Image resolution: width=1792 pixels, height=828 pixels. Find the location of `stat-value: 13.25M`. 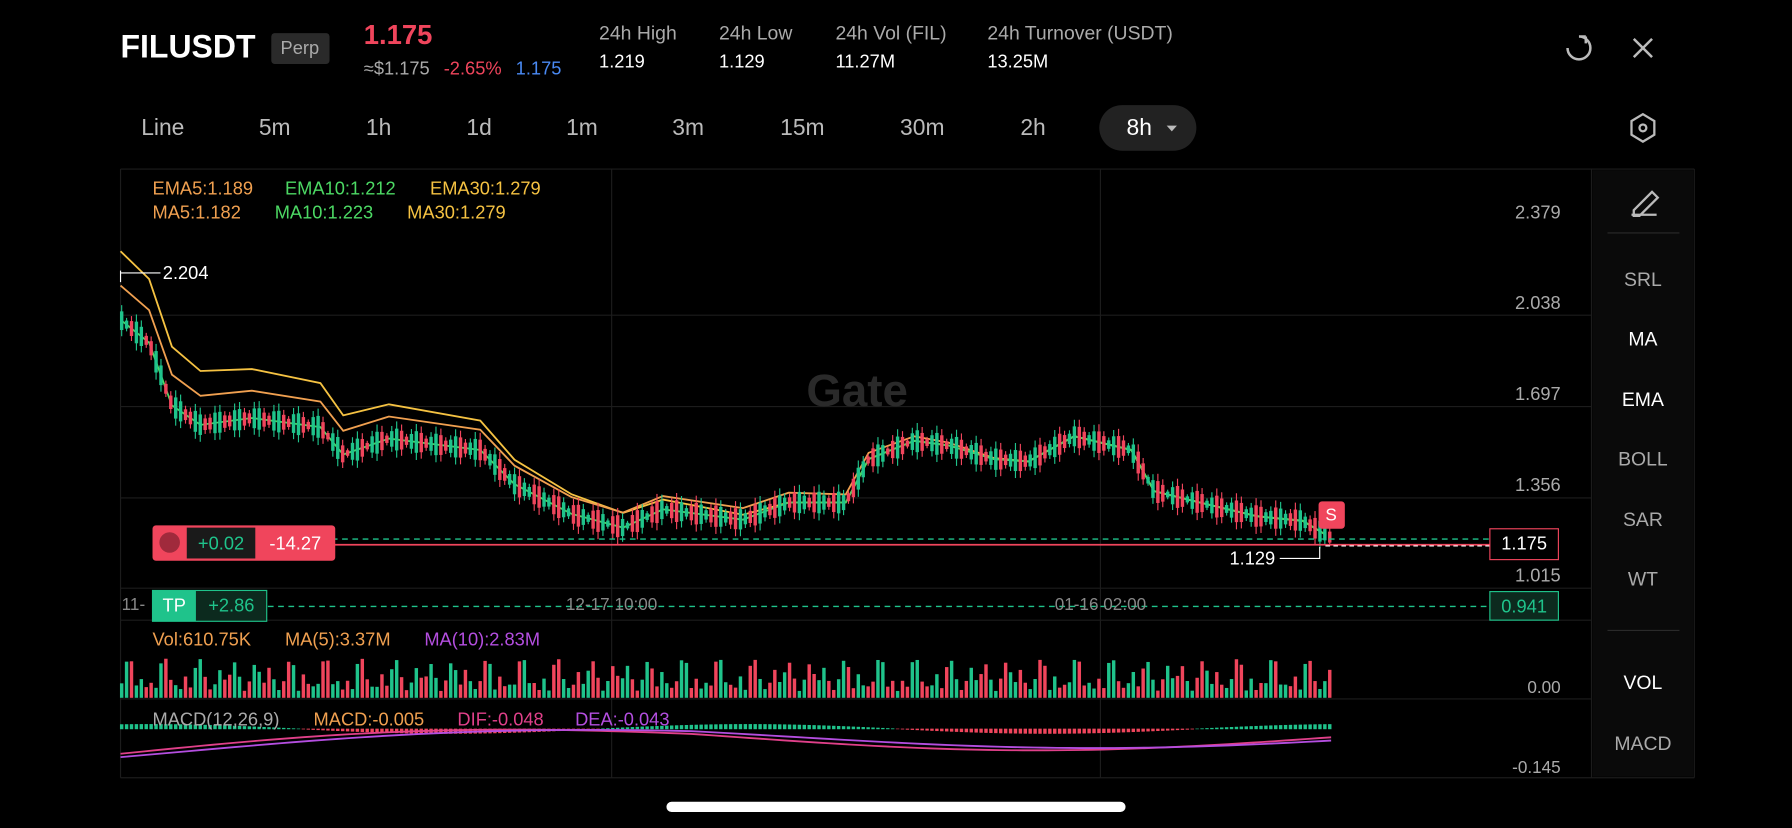

stat-value: 13.25M is located at coordinates (1017, 61).